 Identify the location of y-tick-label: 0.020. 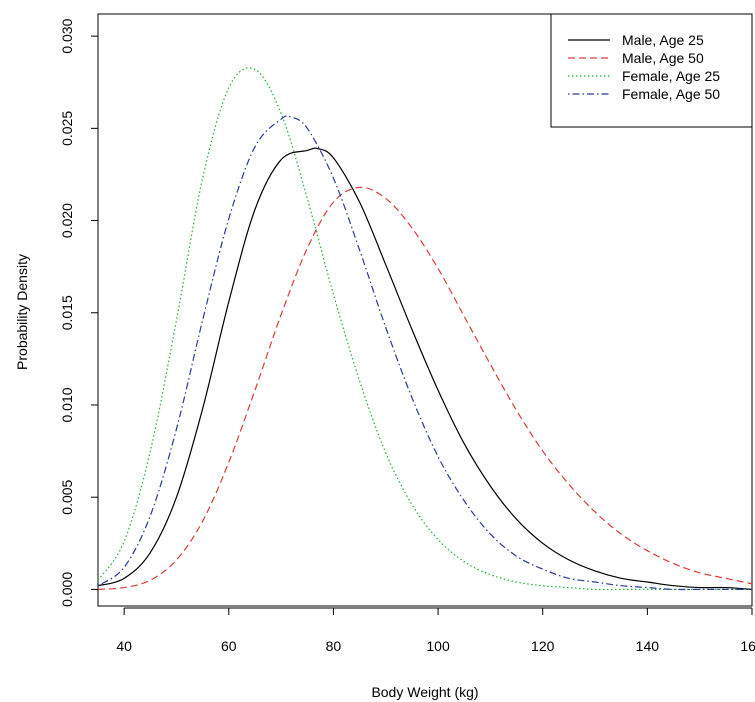
(67, 220).